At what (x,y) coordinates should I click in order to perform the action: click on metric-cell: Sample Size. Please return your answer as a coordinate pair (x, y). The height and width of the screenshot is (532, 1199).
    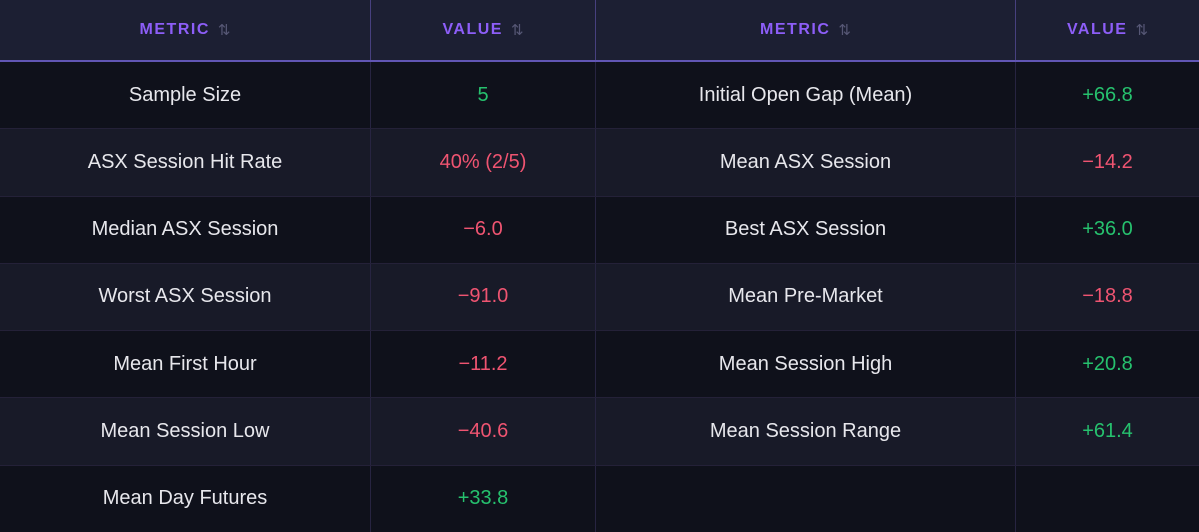
    Looking at the image, I should click on (185, 95).